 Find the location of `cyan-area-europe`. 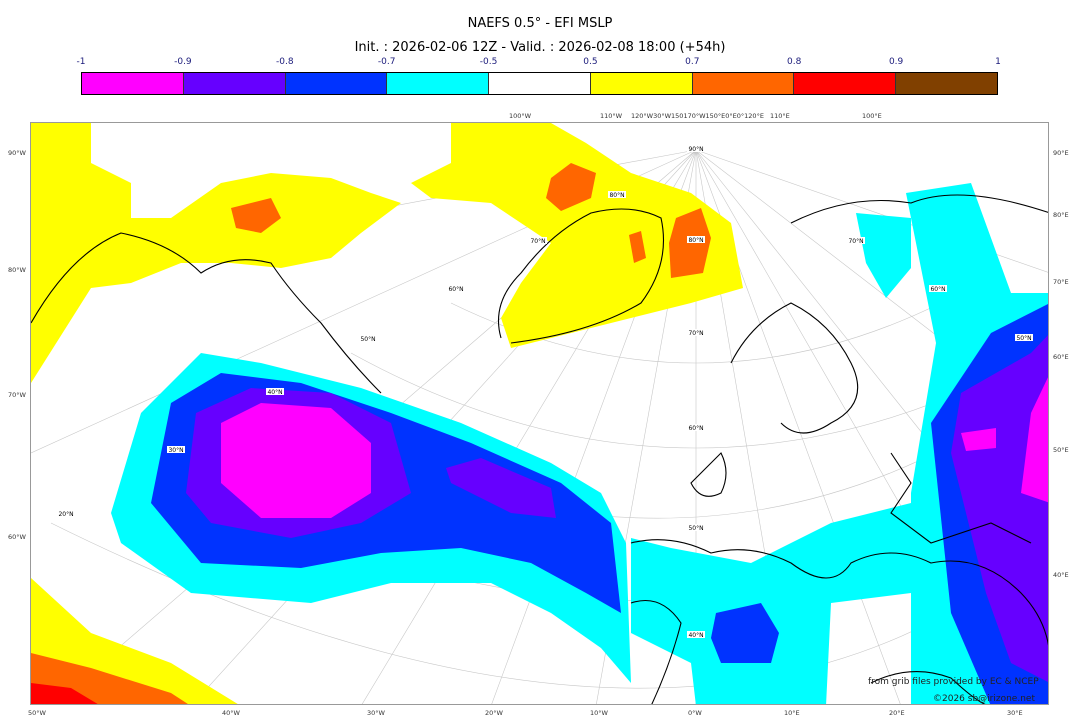

cyan-area-europe is located at coordinates (771, 603).